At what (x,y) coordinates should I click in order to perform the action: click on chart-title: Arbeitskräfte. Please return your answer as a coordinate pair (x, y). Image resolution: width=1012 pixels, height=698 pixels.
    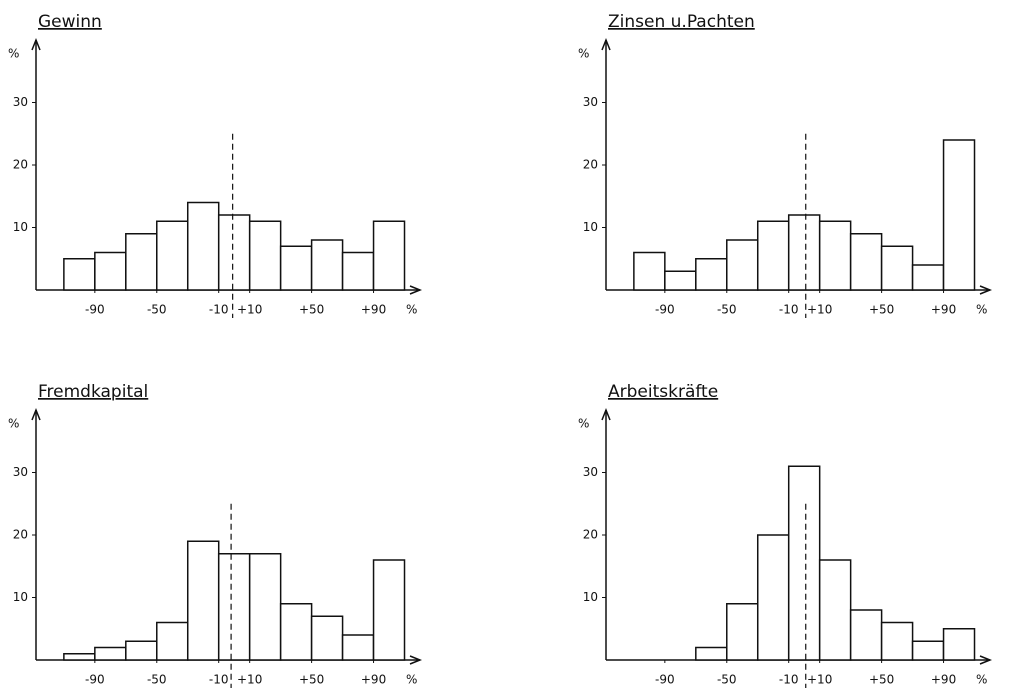
    Looking at the image, I should click on (663, 392).